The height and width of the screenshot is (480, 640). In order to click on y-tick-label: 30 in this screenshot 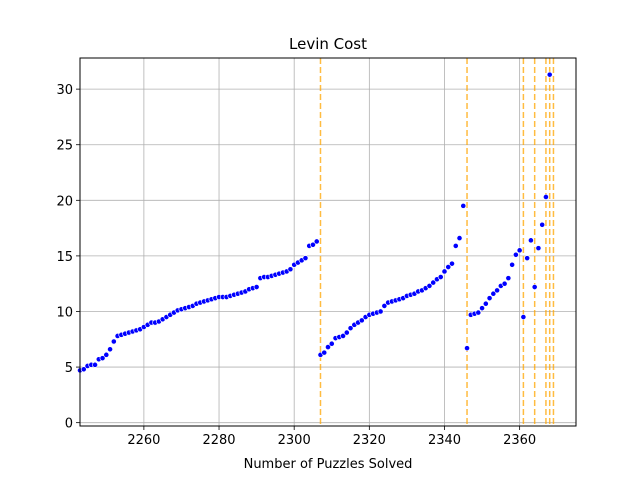, I will do `click(64, 90)`.